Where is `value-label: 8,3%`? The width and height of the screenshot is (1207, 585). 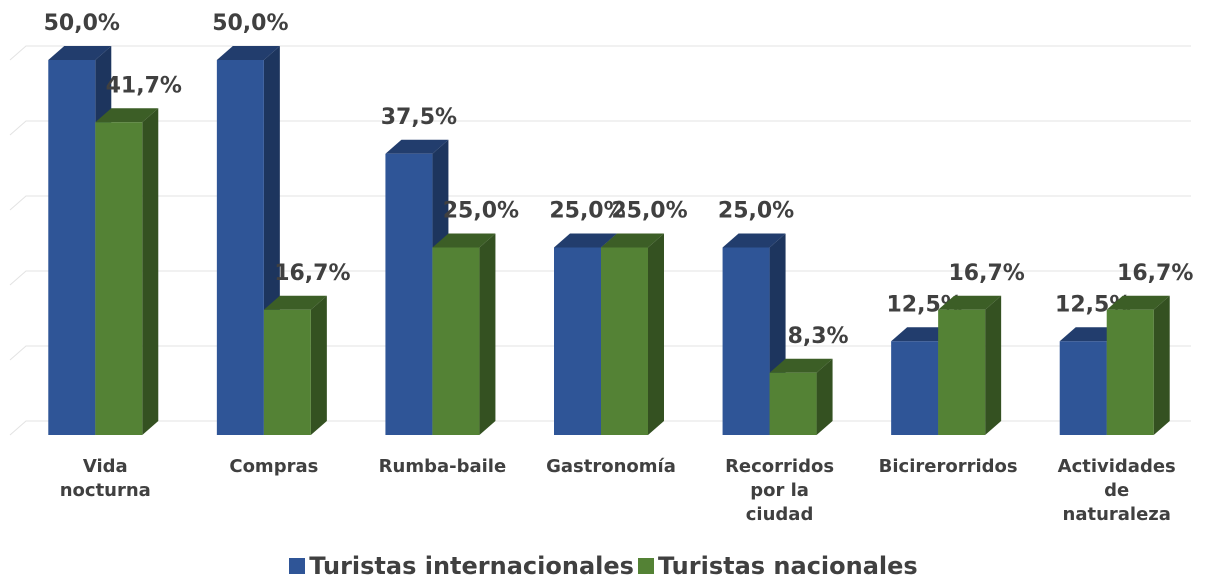
value-label: 8,3% is located at coordinates (818, 336).